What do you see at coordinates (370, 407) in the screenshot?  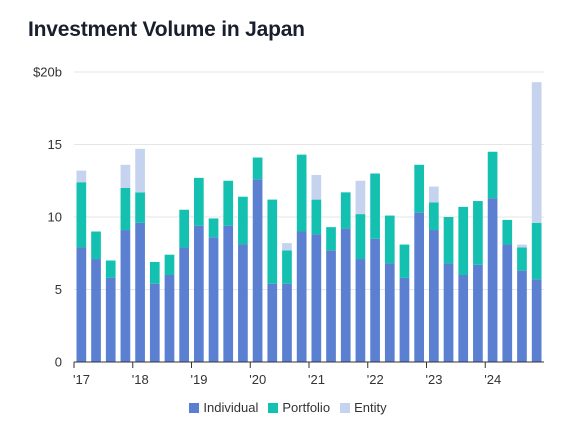 I see `legend-label-entity: Entity` at bounding box center [370, 407].